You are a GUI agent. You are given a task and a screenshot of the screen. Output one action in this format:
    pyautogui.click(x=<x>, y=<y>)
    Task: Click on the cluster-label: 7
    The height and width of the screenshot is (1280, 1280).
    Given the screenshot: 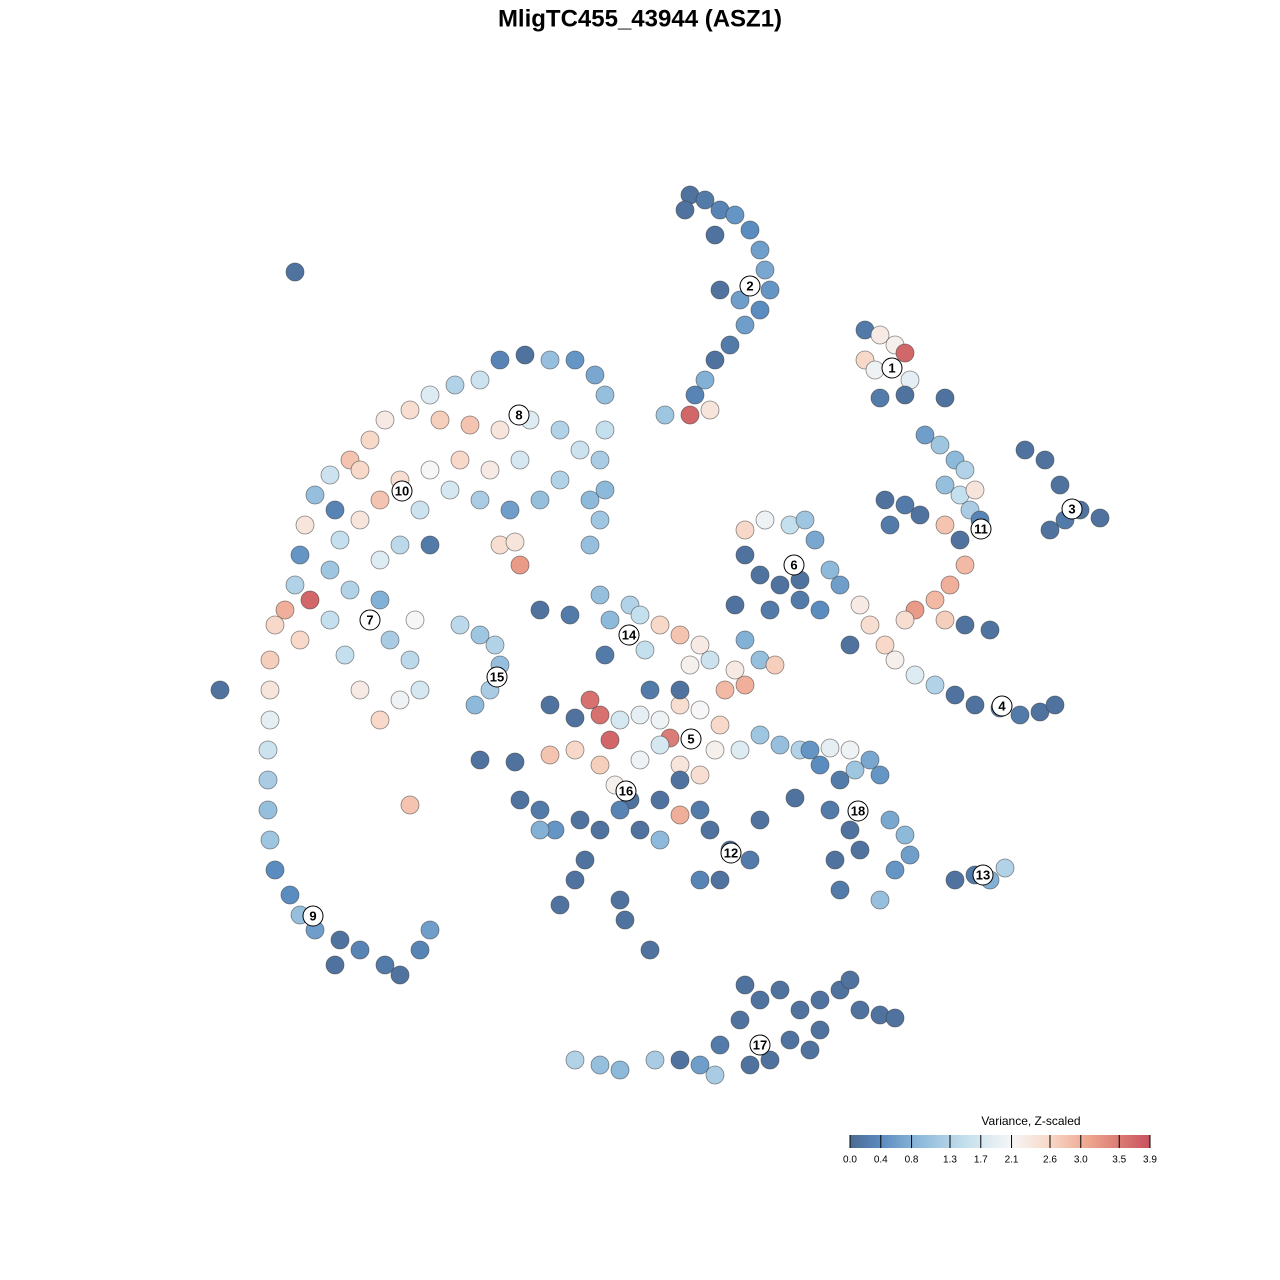 What is the action you would take?
    pyautogui.click(x=369, y=619)
    